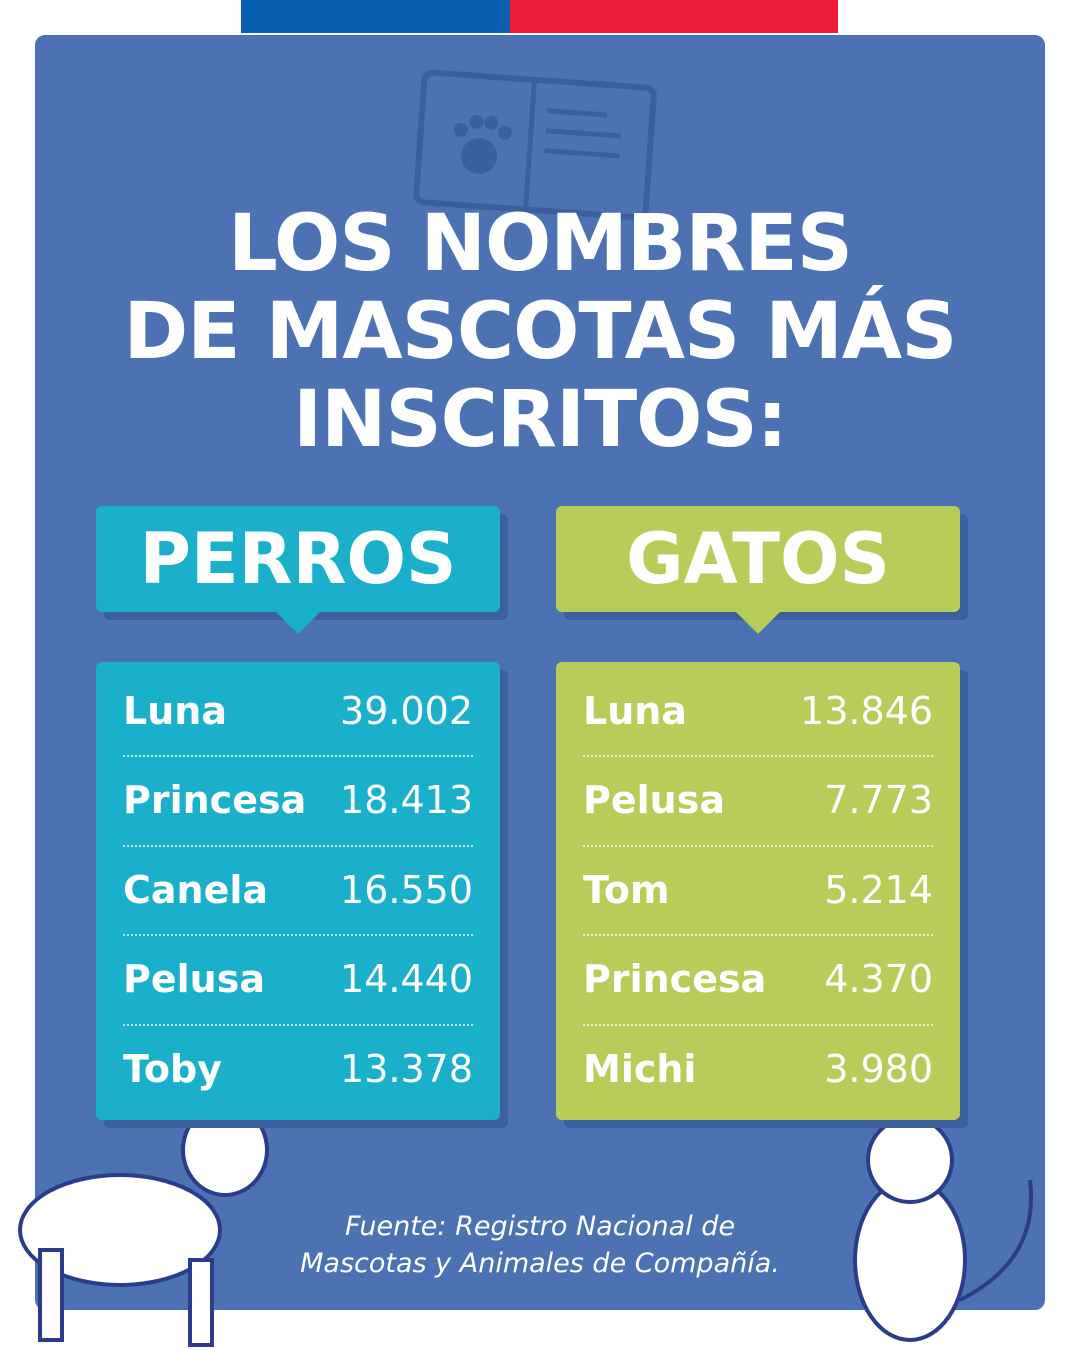  I want to click on pet-count: 5.214, so click(878, 889).